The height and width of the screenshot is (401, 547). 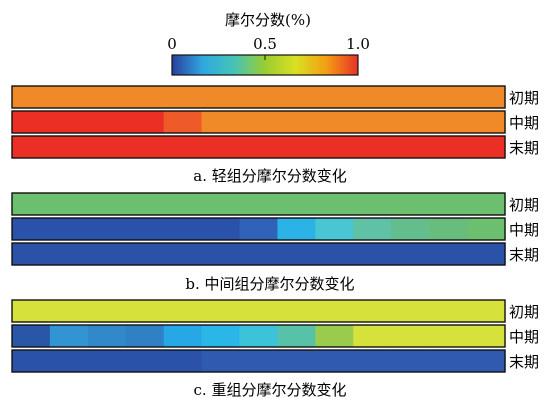 I want to click on colorbar: 摩尔分数(%) 0 0.5 1.0, so click(x=268, y=43).